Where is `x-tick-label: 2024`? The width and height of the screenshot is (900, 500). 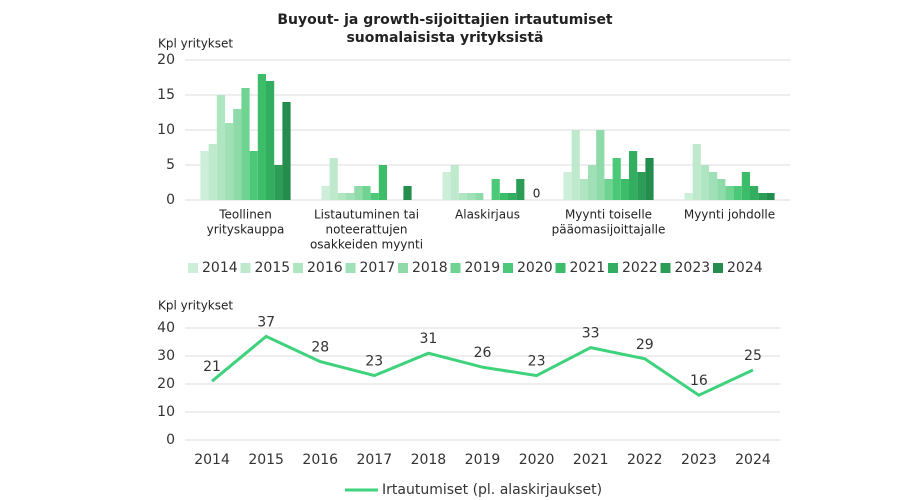 x-tick-label: 2024 is located at coordinates (753, 460).